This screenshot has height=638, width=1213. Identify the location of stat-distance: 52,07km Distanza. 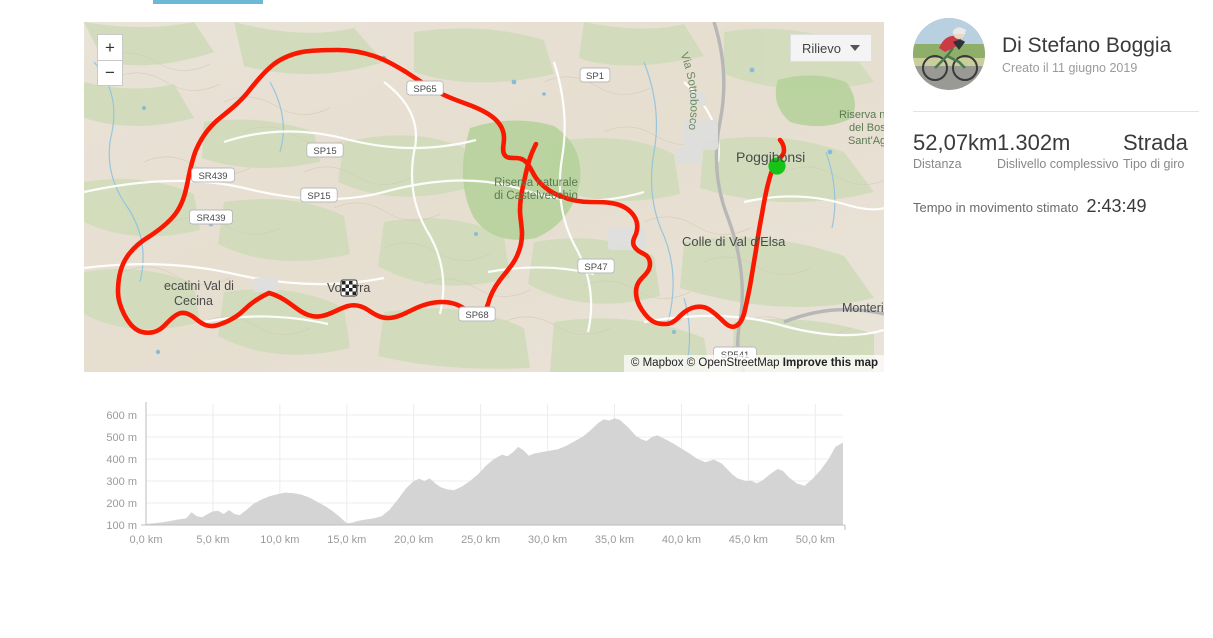
(955, 150).